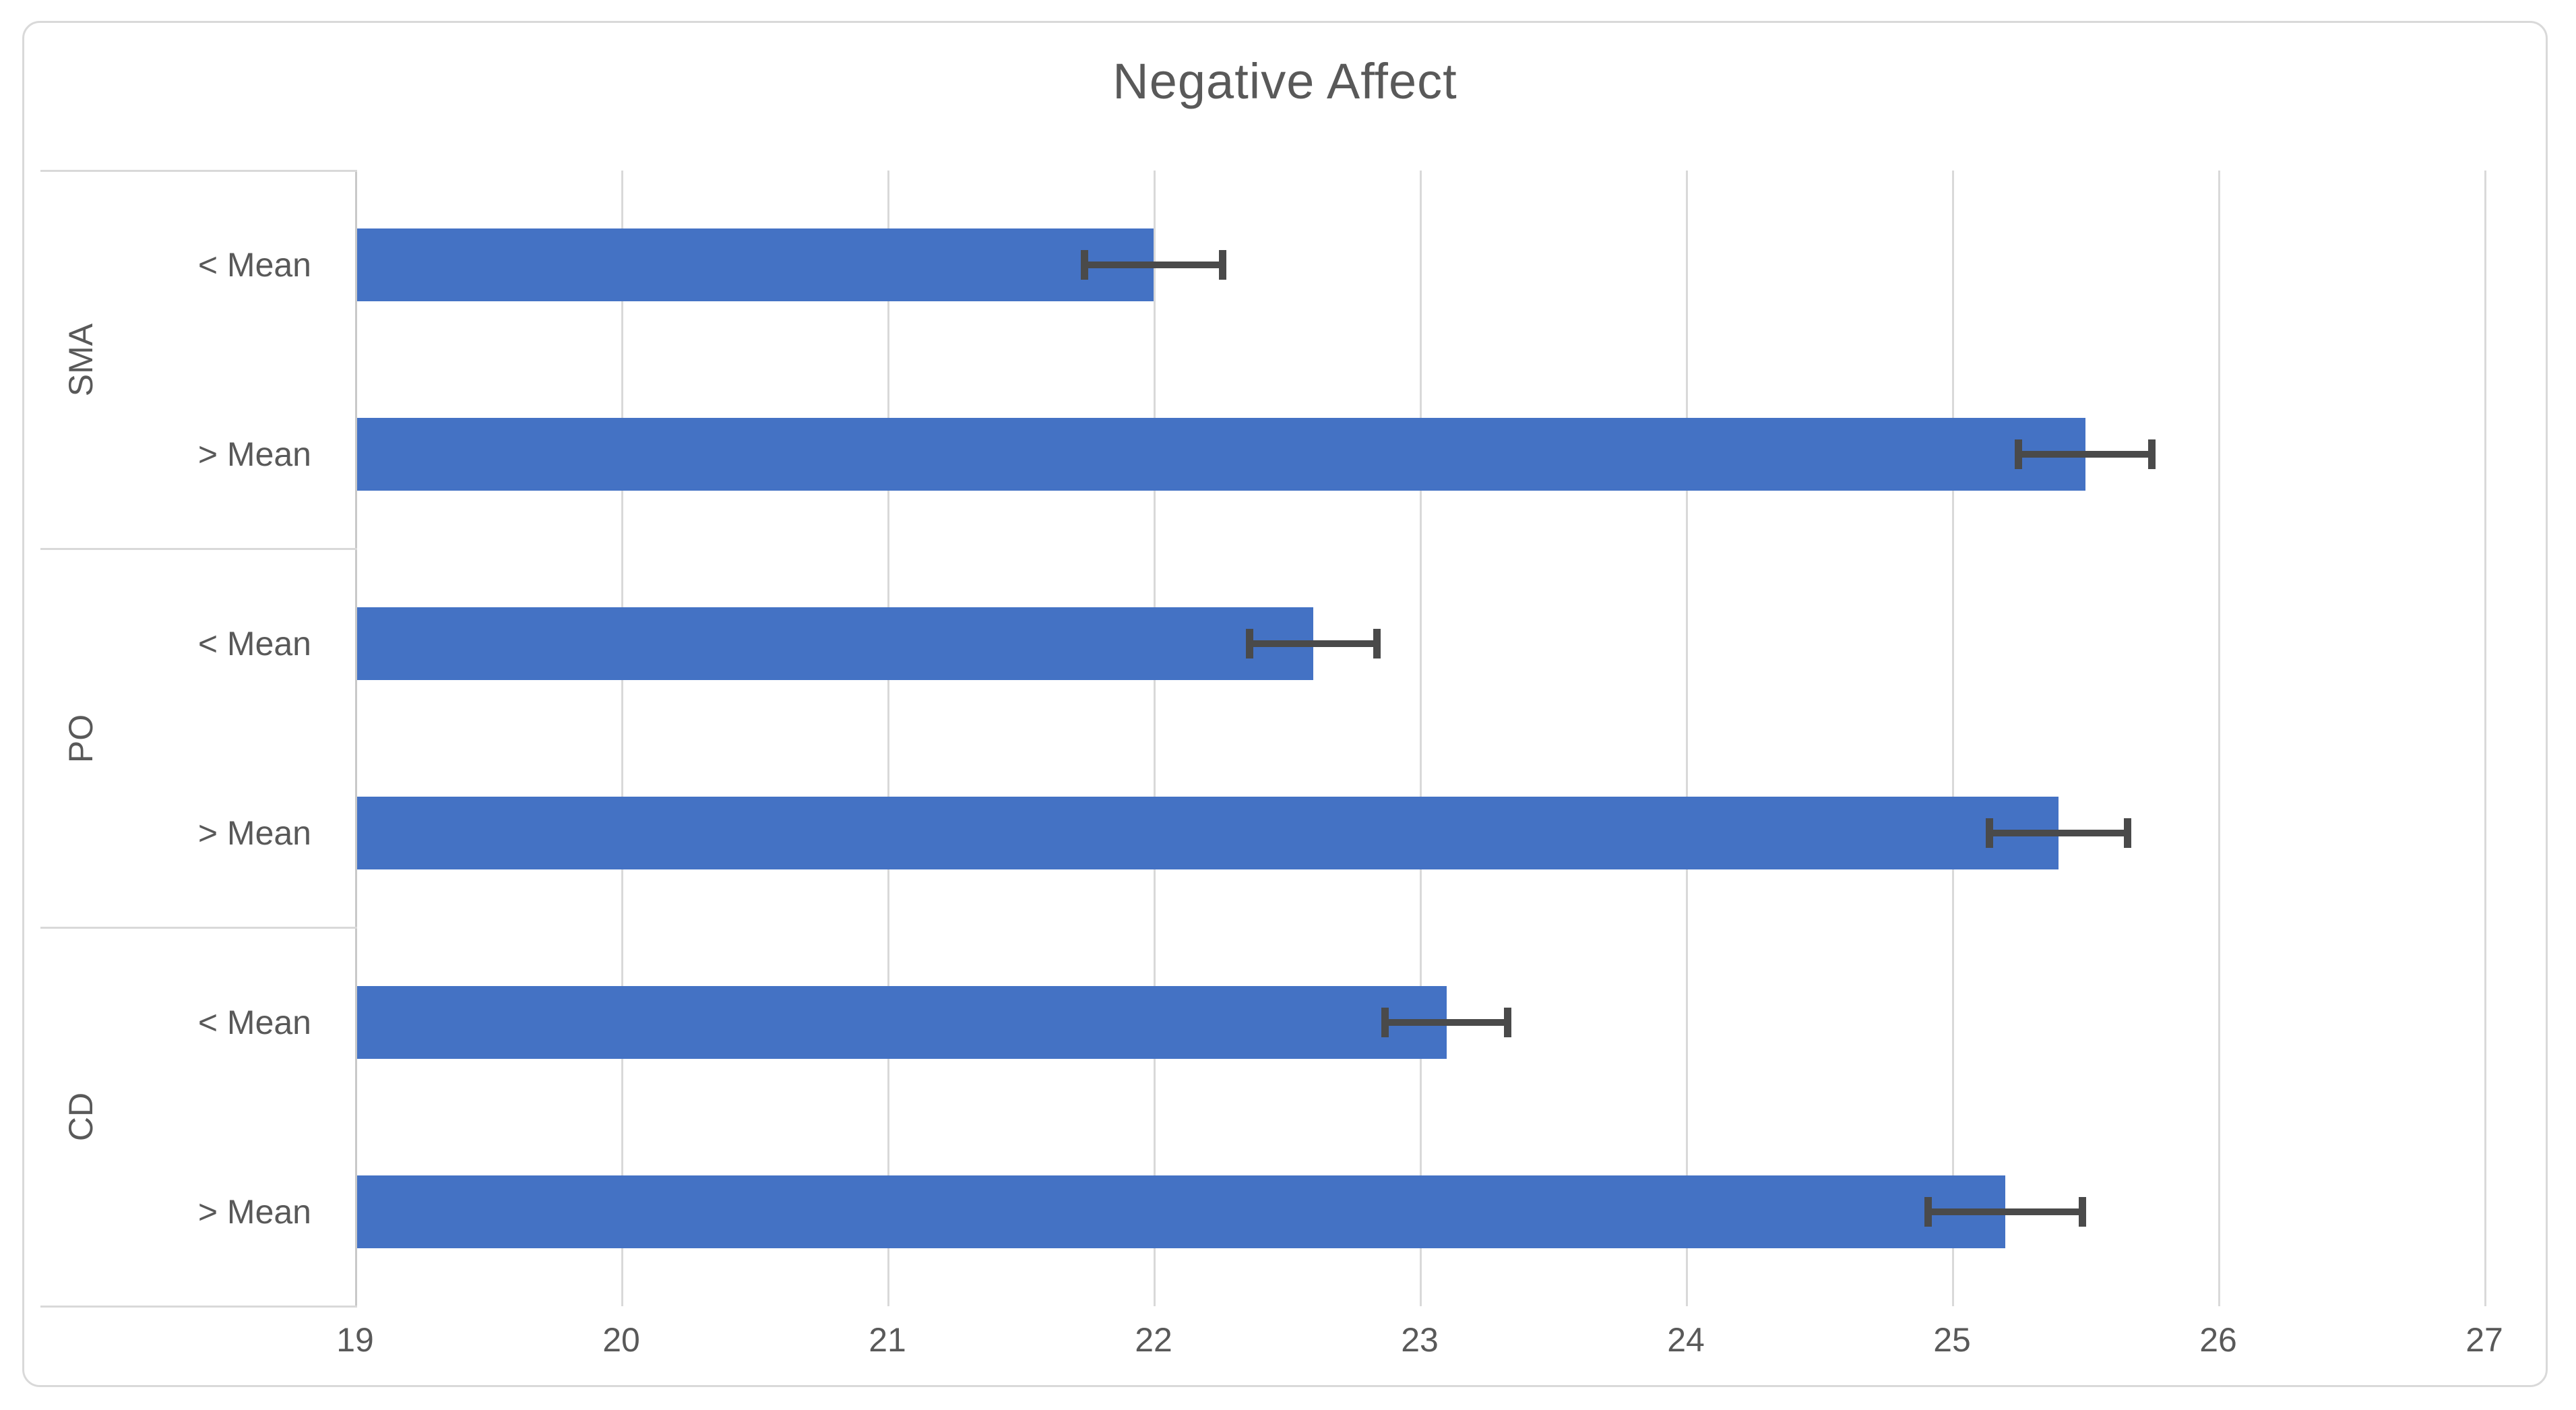 The height and width of the screenshot is (1410, 2576). I want to click on x-tick-label-24: 24, so click(1686, 1340).